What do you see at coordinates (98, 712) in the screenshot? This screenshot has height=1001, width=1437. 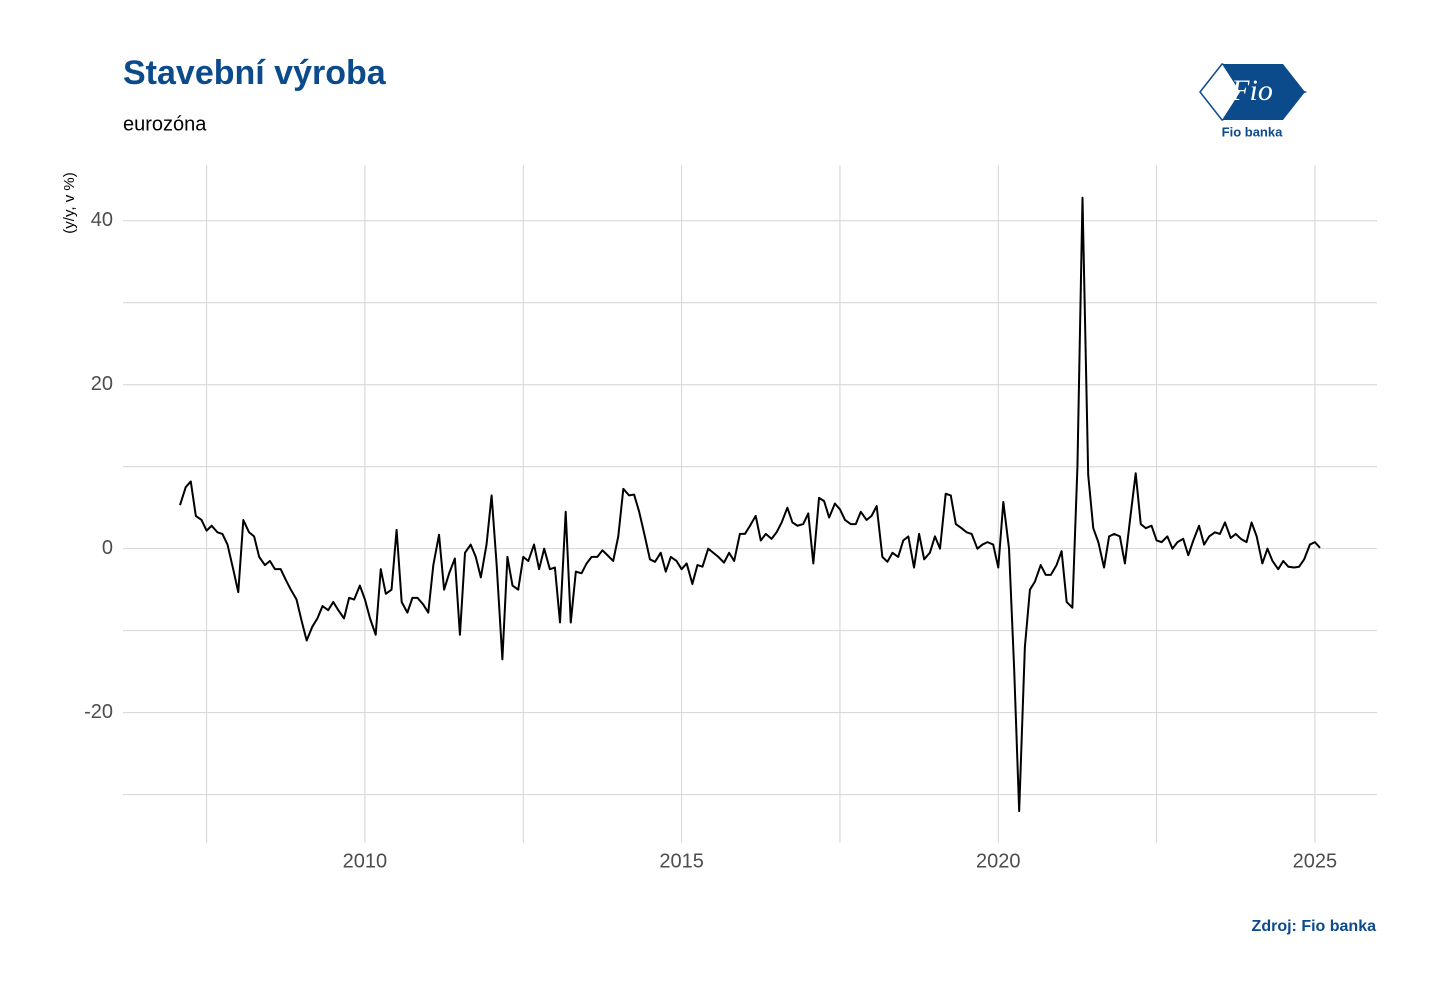 I see `y-tick-label: -20` at bounding box center [98, 712].